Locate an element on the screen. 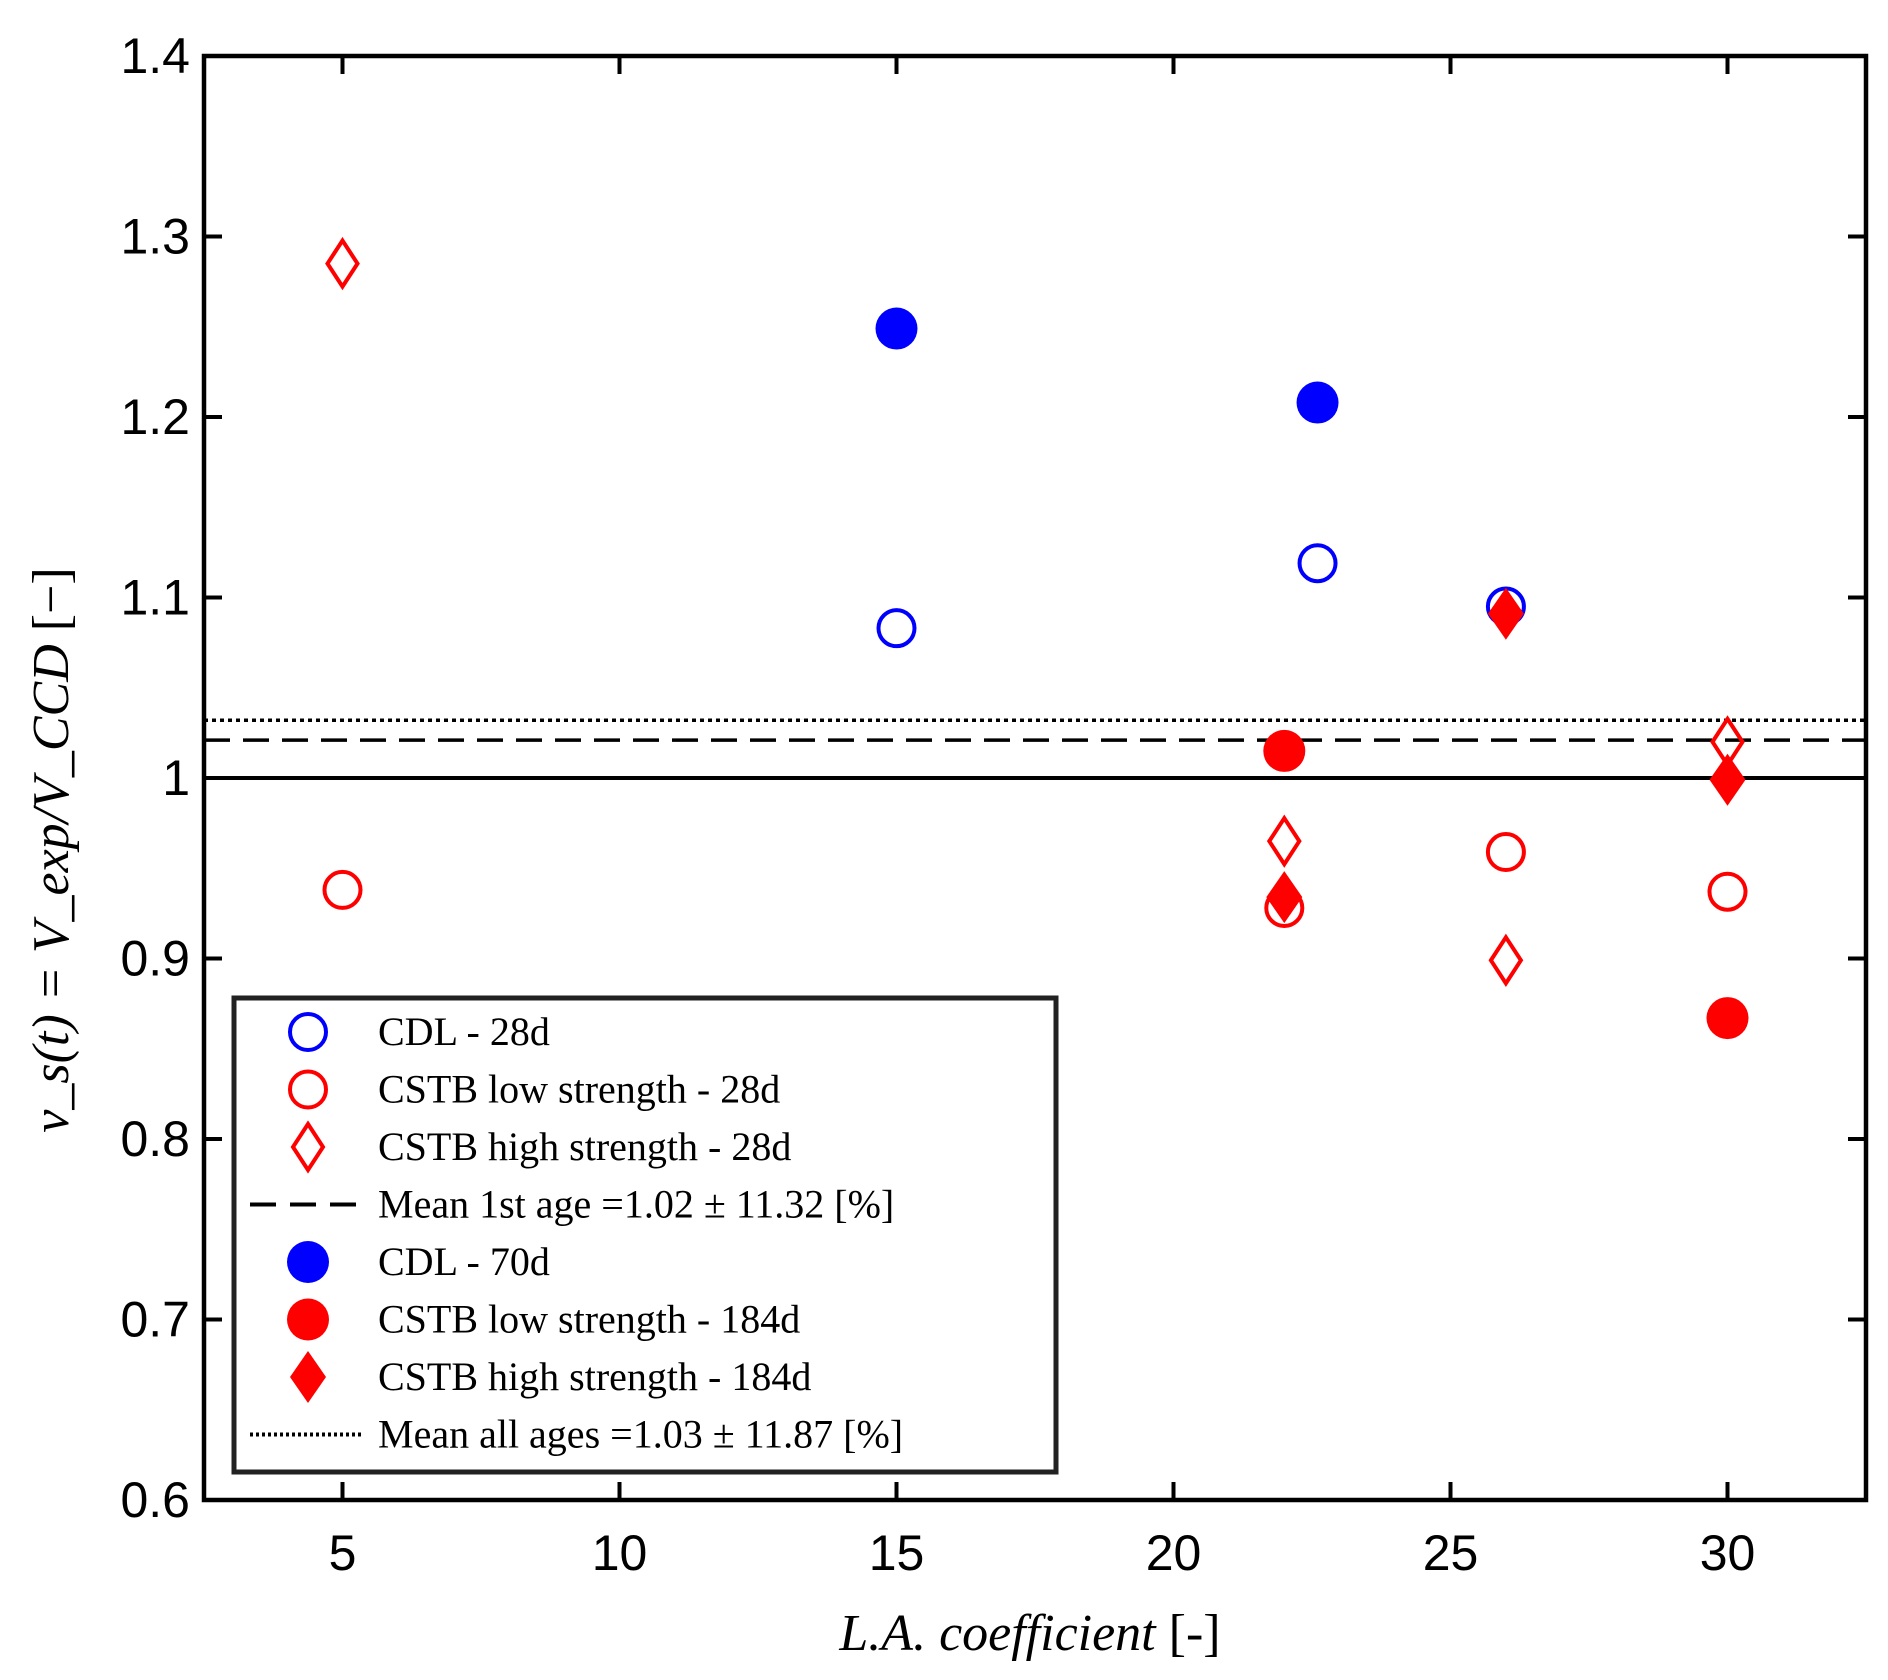 This screenshot has height=1680, width=1888. x-axis-label: L.A. coefficient [-] is located at coordinates (1029, 1633).